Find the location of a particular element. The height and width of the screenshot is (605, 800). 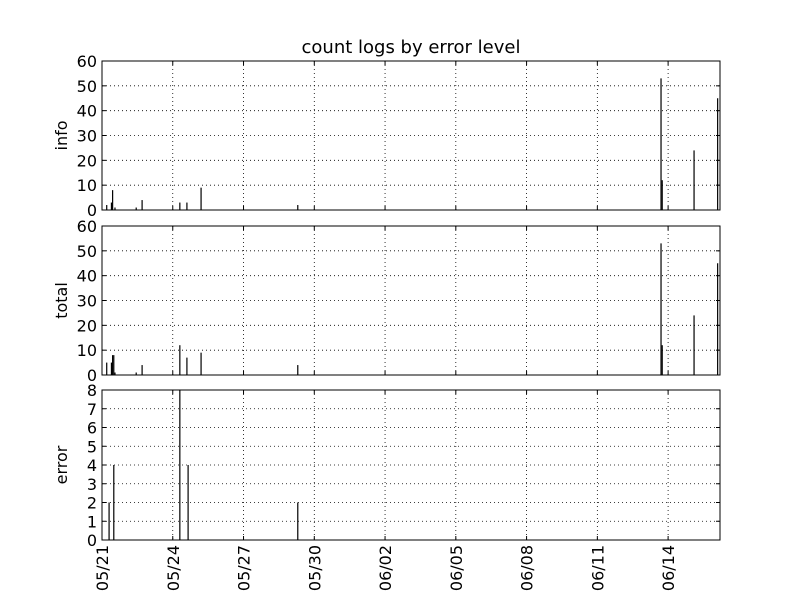

y-tick-label: 4 is located at coordinates (92, 465).